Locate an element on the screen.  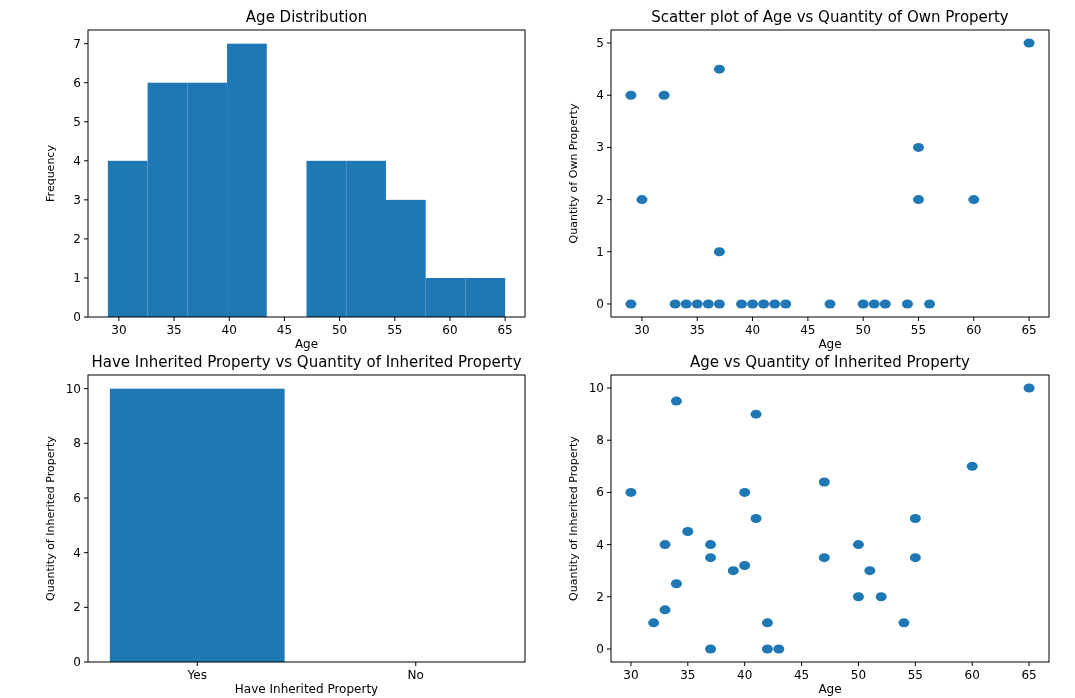
y-axis-title: Frequency is located at coordinates (50, 173).